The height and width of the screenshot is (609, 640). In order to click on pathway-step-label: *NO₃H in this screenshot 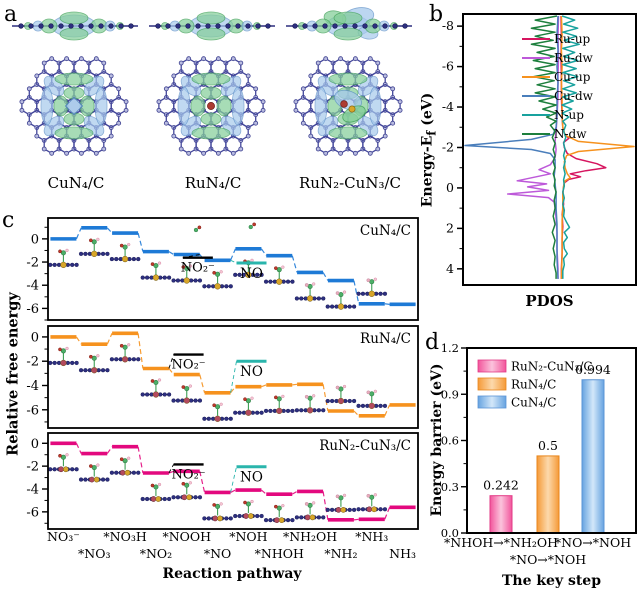, I will do `click(124, 536)`.